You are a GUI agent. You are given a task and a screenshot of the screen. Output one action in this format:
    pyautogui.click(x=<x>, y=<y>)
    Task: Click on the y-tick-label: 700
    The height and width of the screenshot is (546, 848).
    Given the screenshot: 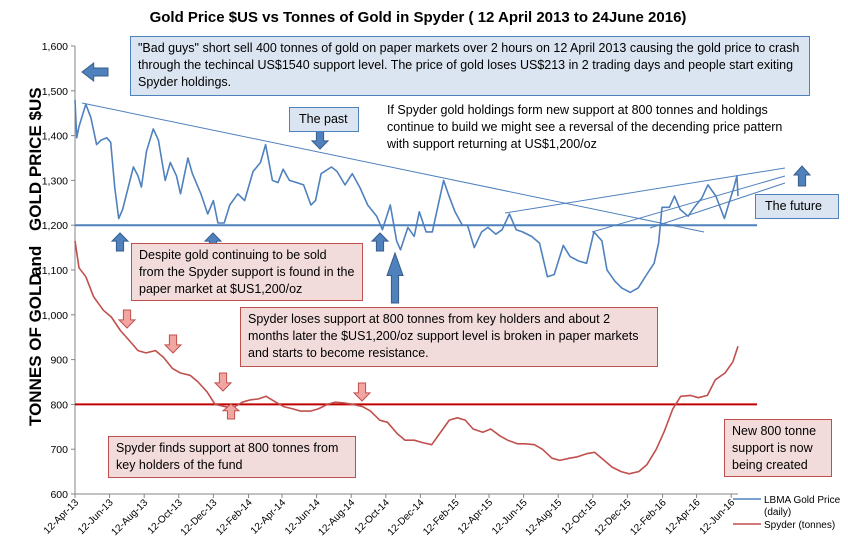 What is the action you would take?
    pyautogui.click(x=59, y=450)
    